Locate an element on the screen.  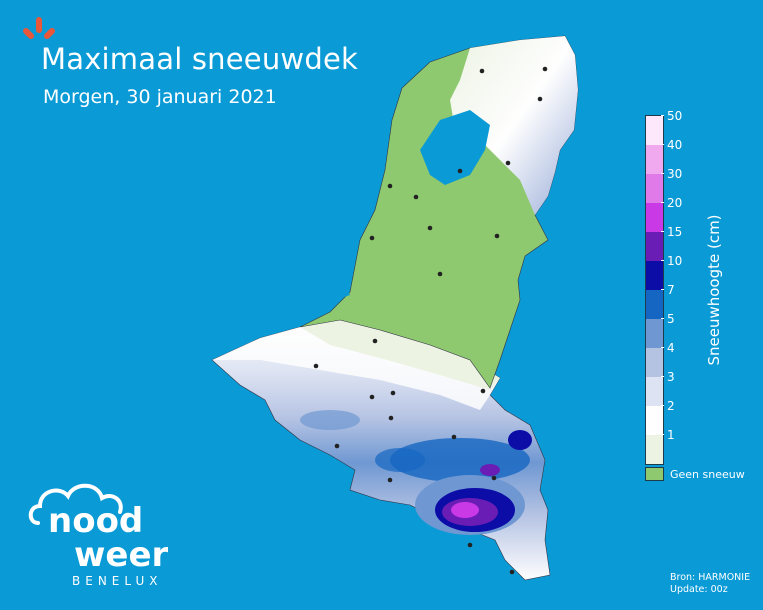
legend-tick: 30 is located at coordinates (671, 174).